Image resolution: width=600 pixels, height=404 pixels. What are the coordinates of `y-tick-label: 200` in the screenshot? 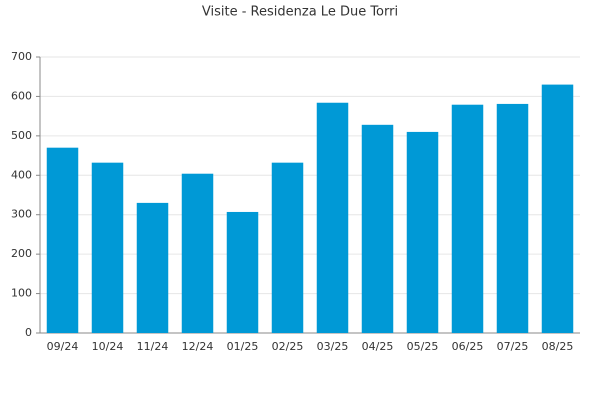 It's located at (21, 253).